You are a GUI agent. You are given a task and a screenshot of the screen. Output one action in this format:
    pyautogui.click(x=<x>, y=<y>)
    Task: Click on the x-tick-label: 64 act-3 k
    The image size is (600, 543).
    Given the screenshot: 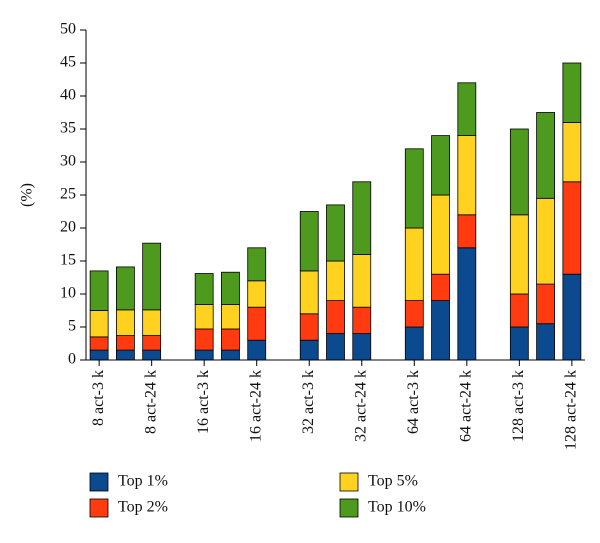 What is the action you would take?
    pyautogui.click(x=413, y=402)
    